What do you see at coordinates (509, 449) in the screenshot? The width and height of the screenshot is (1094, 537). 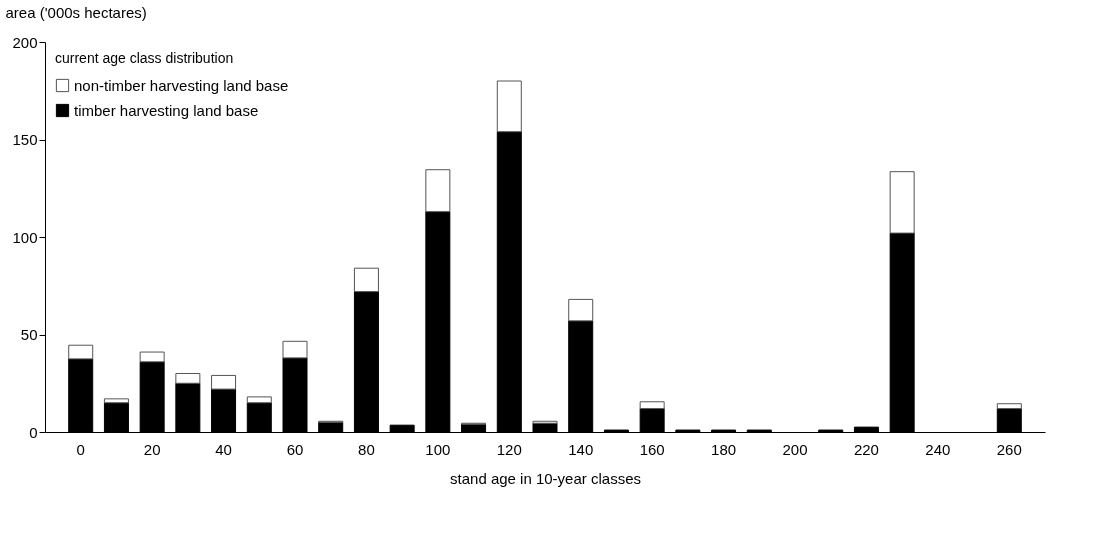 I see `x-tick-label: 120` at bounding box center [509, 449].